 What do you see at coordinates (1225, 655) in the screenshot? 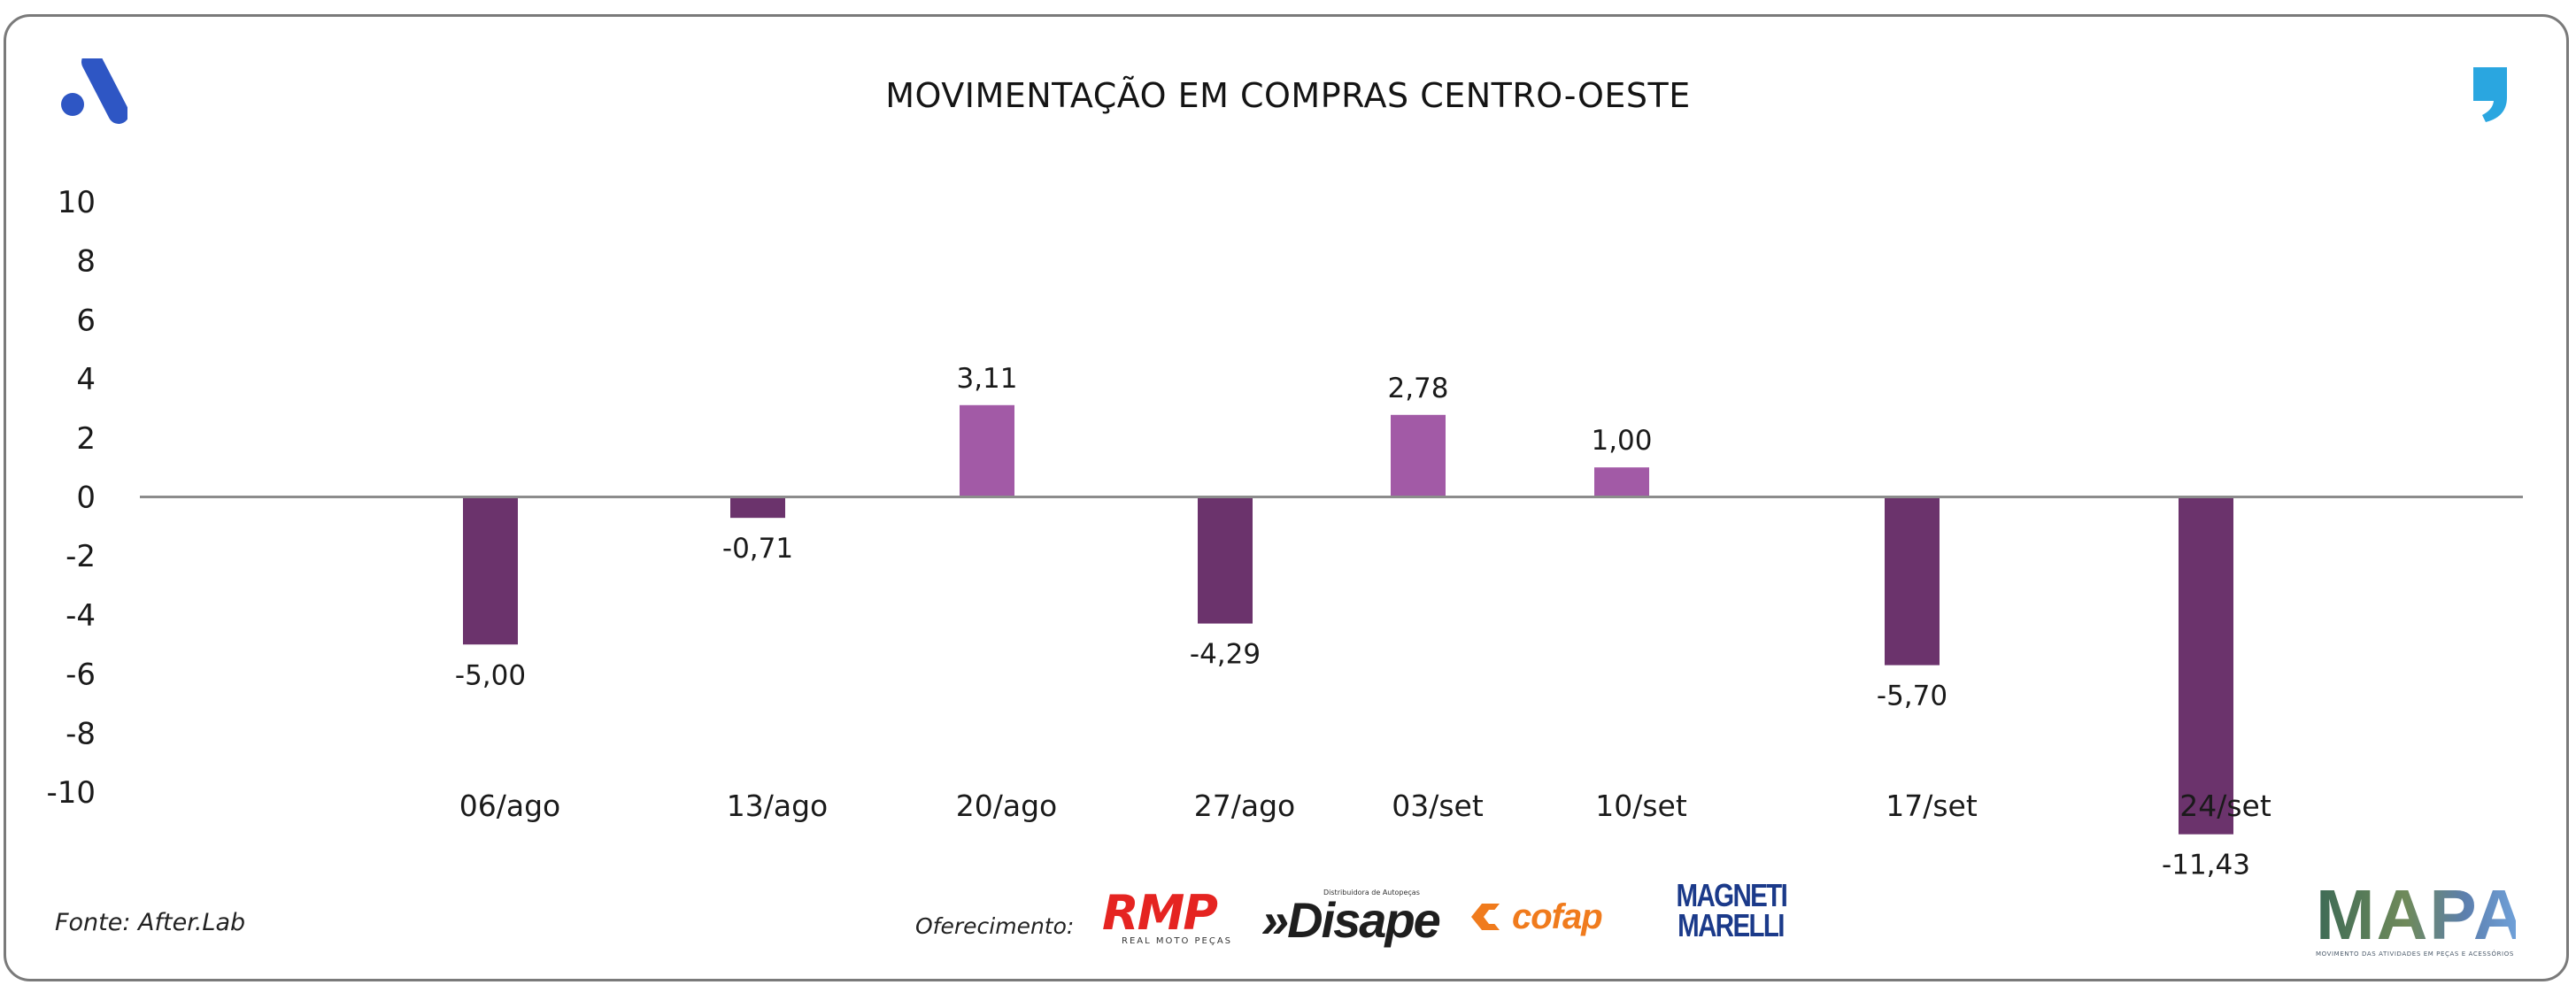
I see `data-label: -4,29` at bounding box center [1225, 655].